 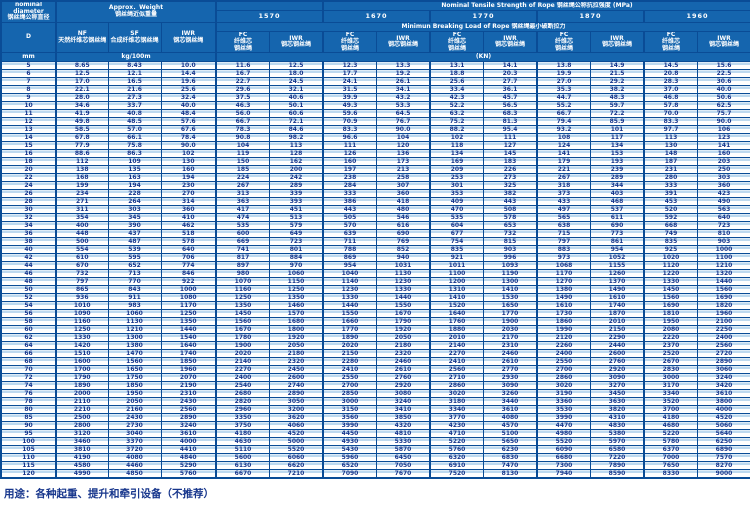 What do you see at coordinates (723, 466) in the screenshot?
I see `breaking-load-cell: 8270` at bounding box center [723, 466].